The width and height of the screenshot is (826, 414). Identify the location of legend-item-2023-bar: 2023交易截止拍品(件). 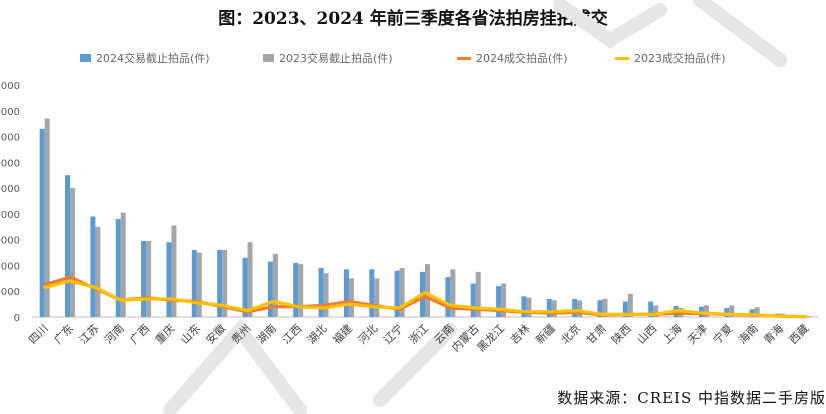
(328, 58).